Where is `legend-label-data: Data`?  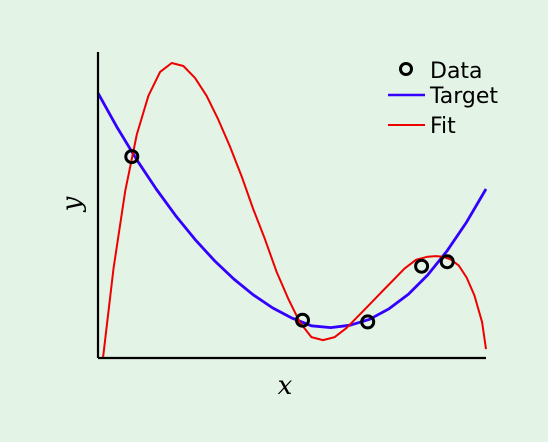 legend-label-data: Data is located at coordinates (456, 71).